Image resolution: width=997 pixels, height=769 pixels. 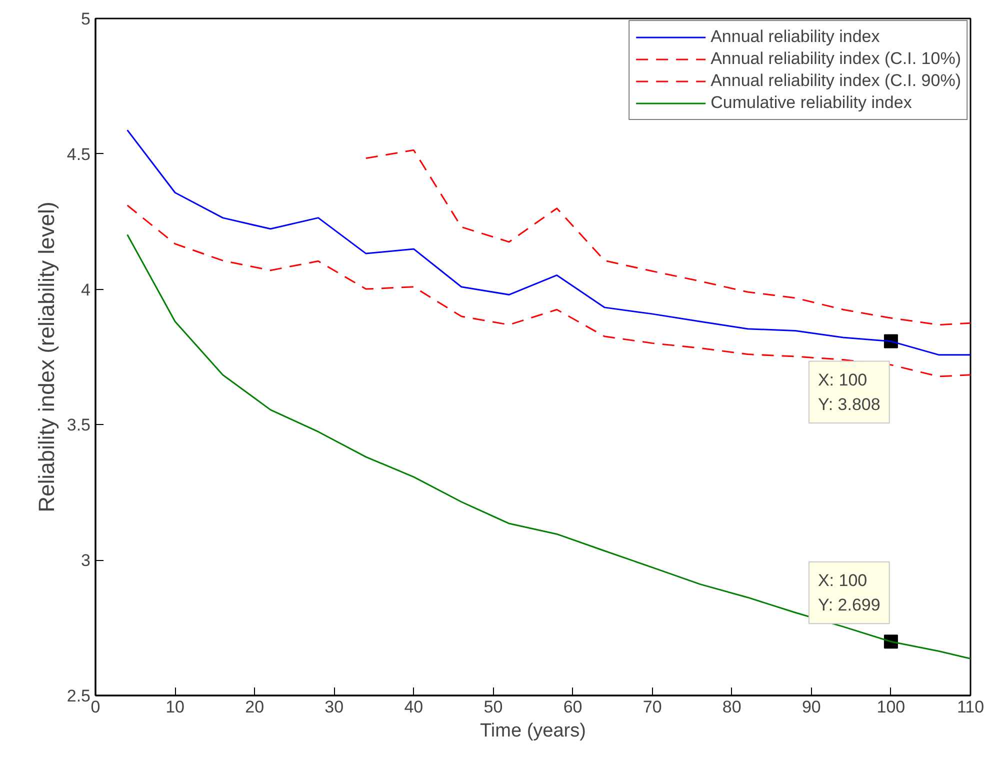 What do you see at coordinates (811, 707) in the screenshot?
I see `x-tick-label: 90` at bounding box center [811, 707].